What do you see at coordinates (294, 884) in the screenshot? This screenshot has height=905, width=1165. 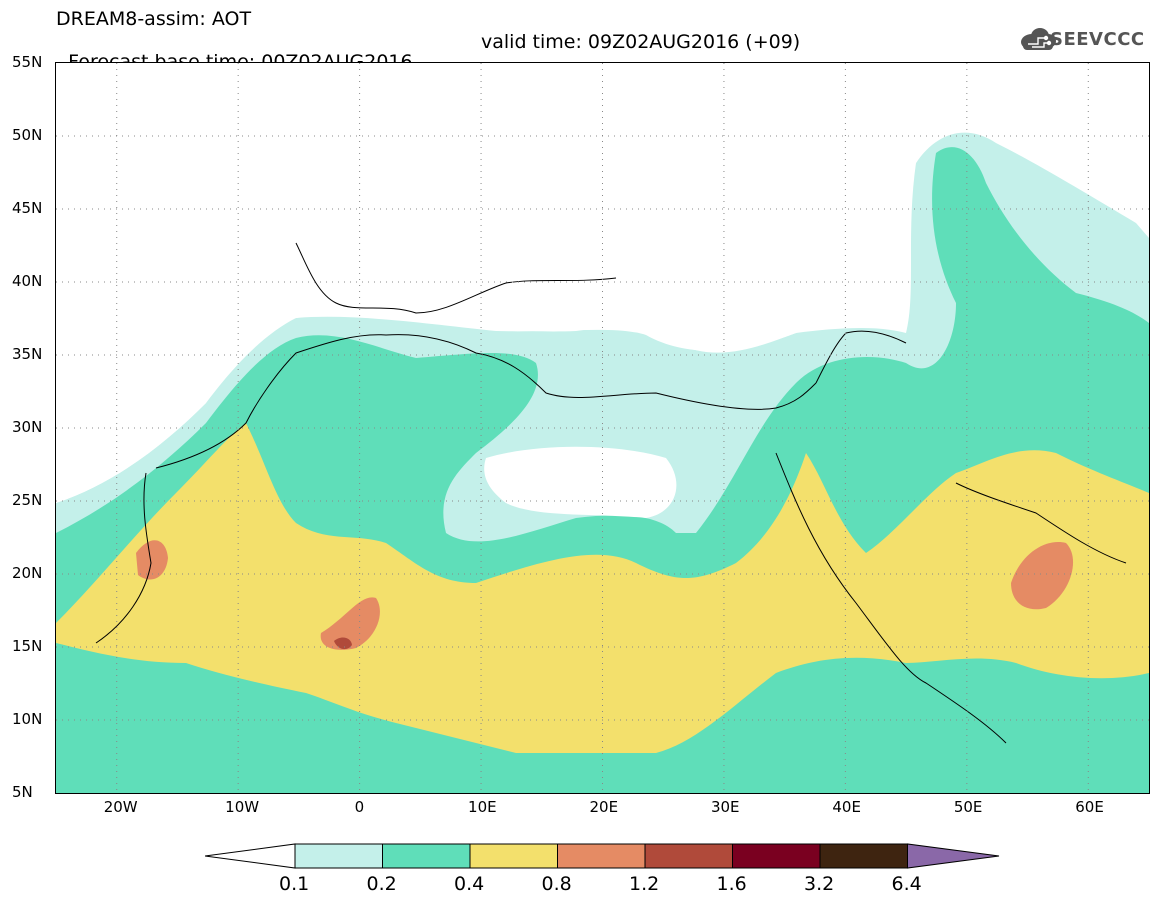 I see `colorbar-label: 0.1` at bounding box center [294, 884].